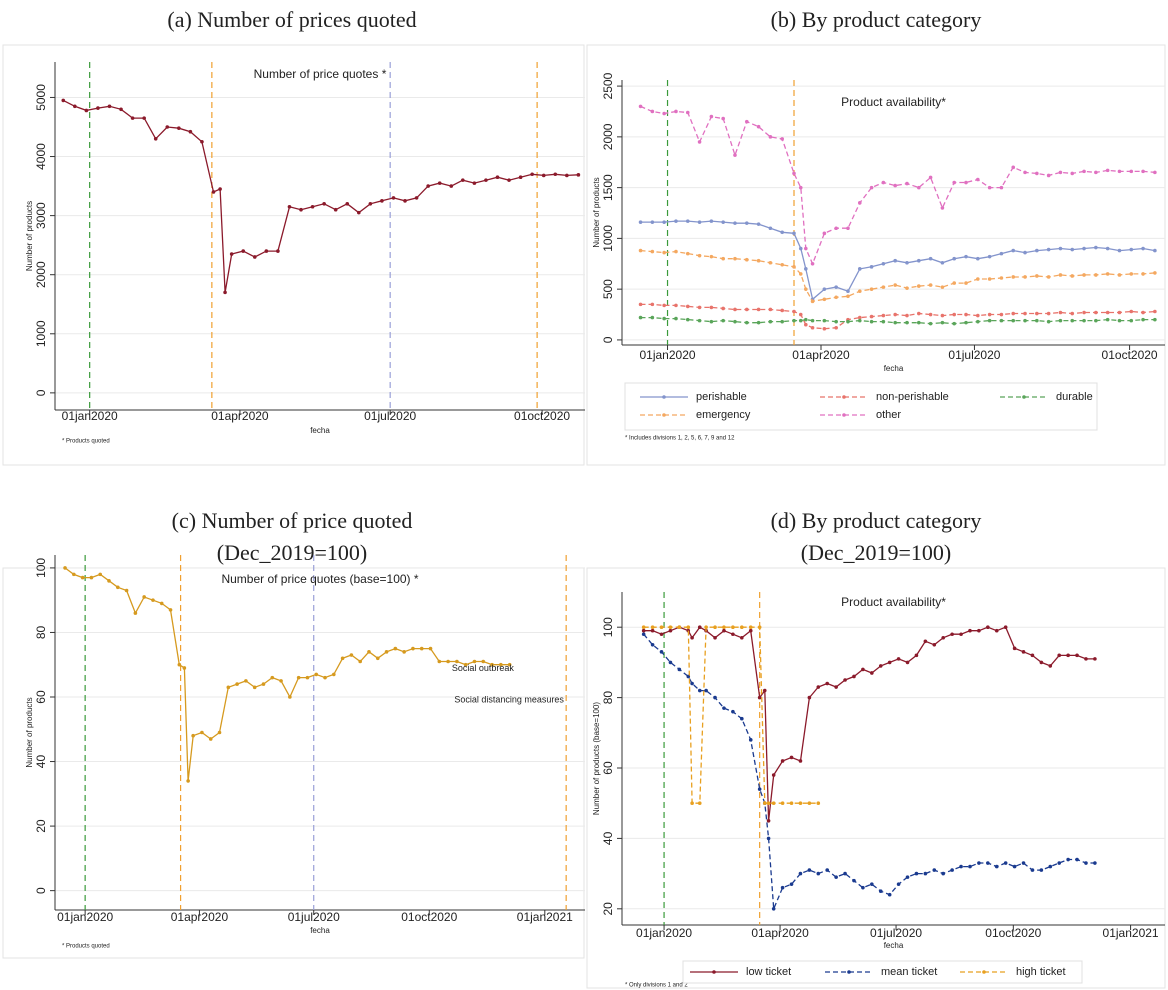 The width and height of the screenshot is (1168, 990). I want to click on y-tick-label: 20, so click(41, 826).